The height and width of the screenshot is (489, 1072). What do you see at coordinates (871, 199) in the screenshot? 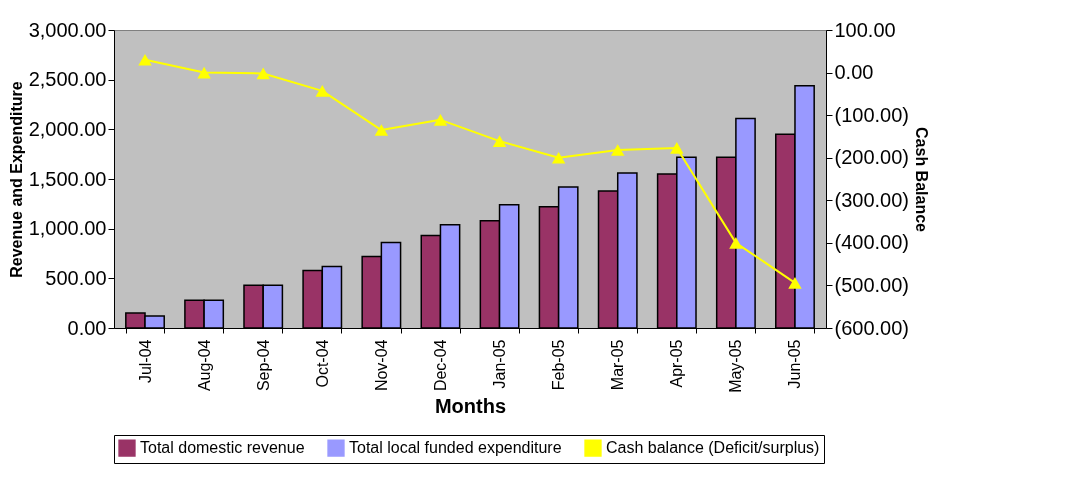
I see `y2-tick-label: (300.00)` at bounding box center [871, 199].